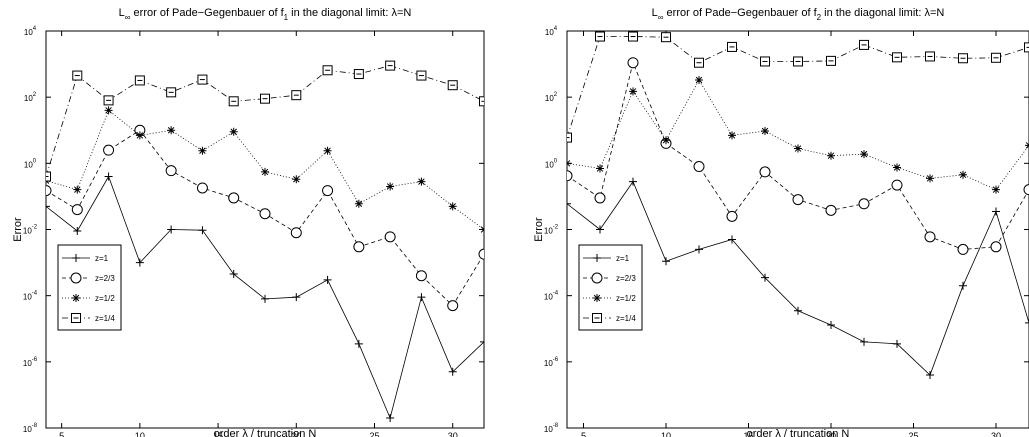  What do you see at coordinates (610, 287) in the screenshot?
I see `legend-box` at bounding box center [610, 287].